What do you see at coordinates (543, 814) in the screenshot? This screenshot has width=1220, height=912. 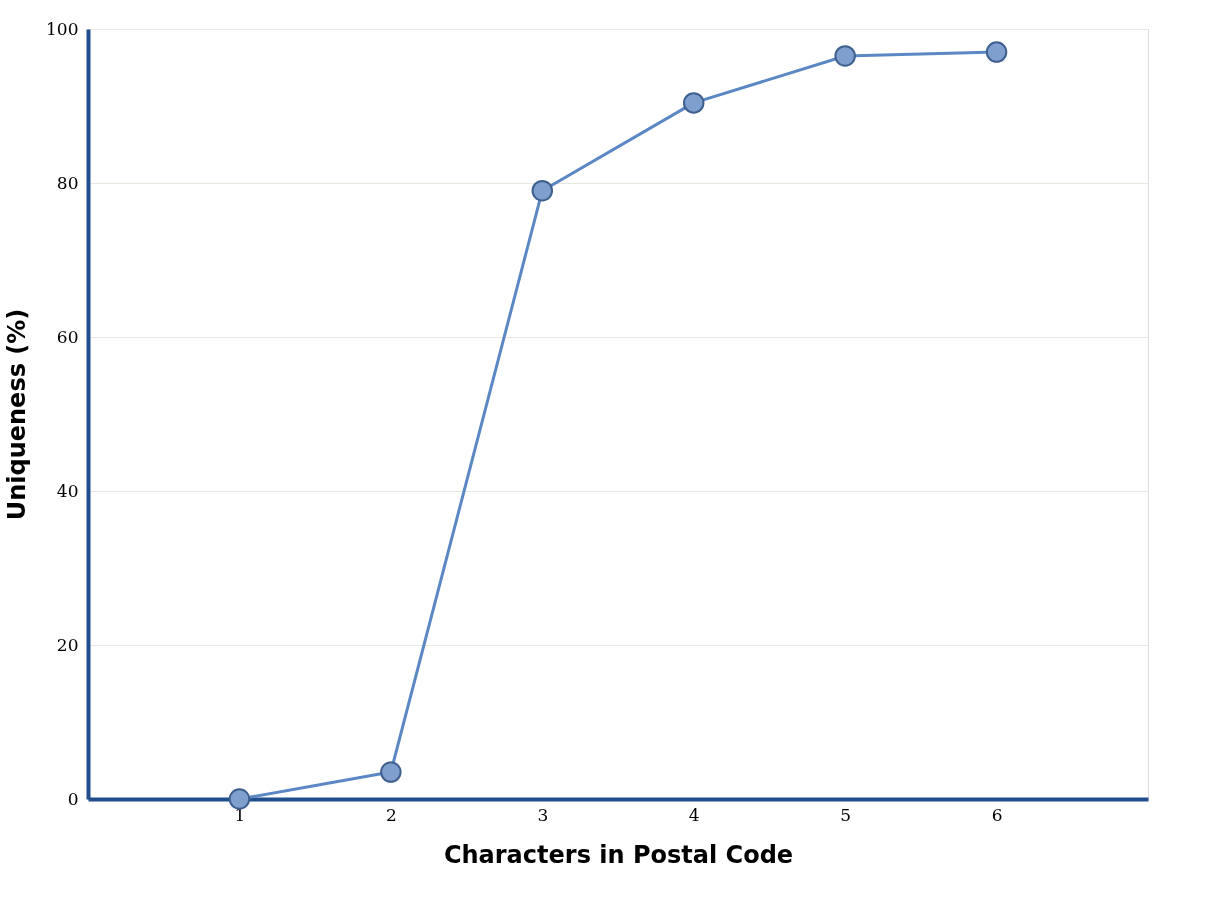 I see `x-tick-label: 3` at bounding box center [543, 814].